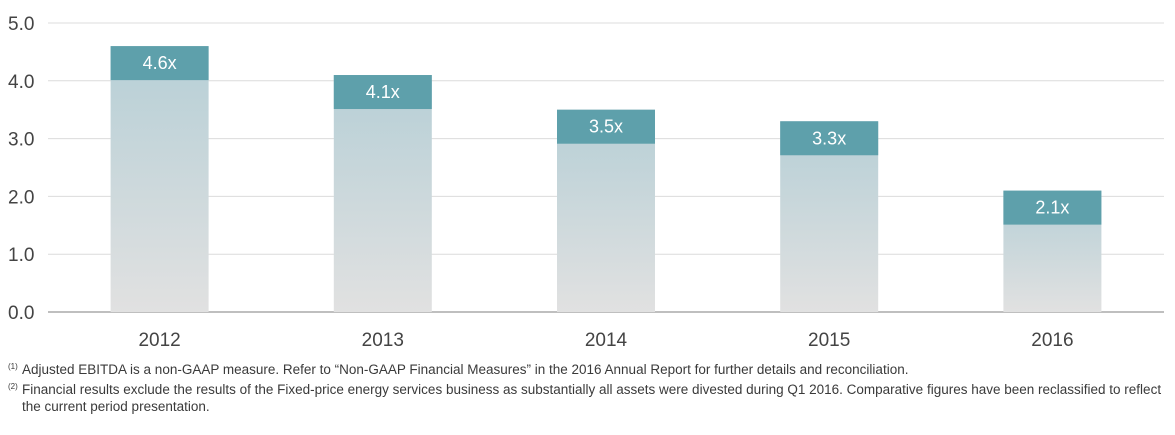  I want to click on bar-2012, so click(159, 179).